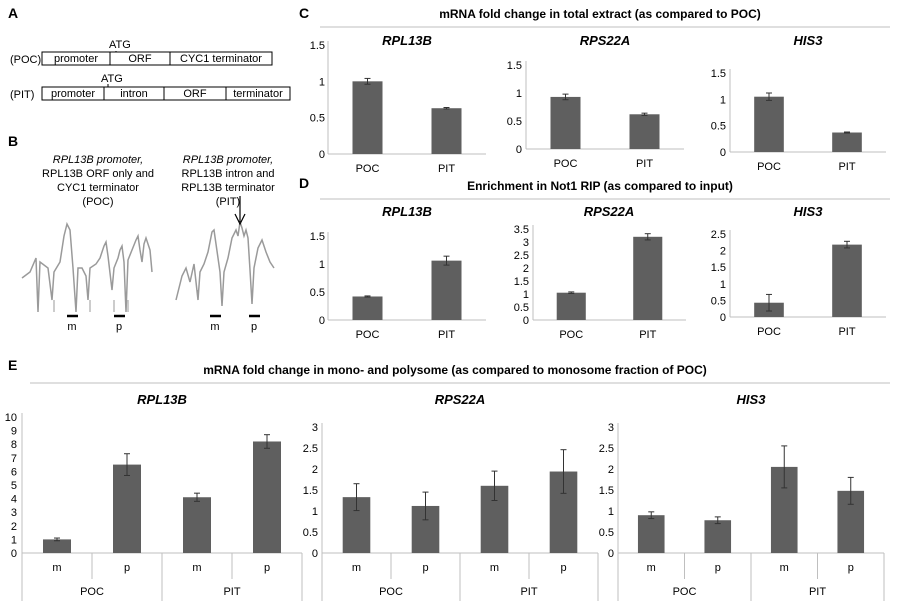 Image resolution: width=899 pixels, height=604 pixels. Describe the element at coordinates (14, 500) in the screenshot. I see `y-tick-label: 4` at that location.